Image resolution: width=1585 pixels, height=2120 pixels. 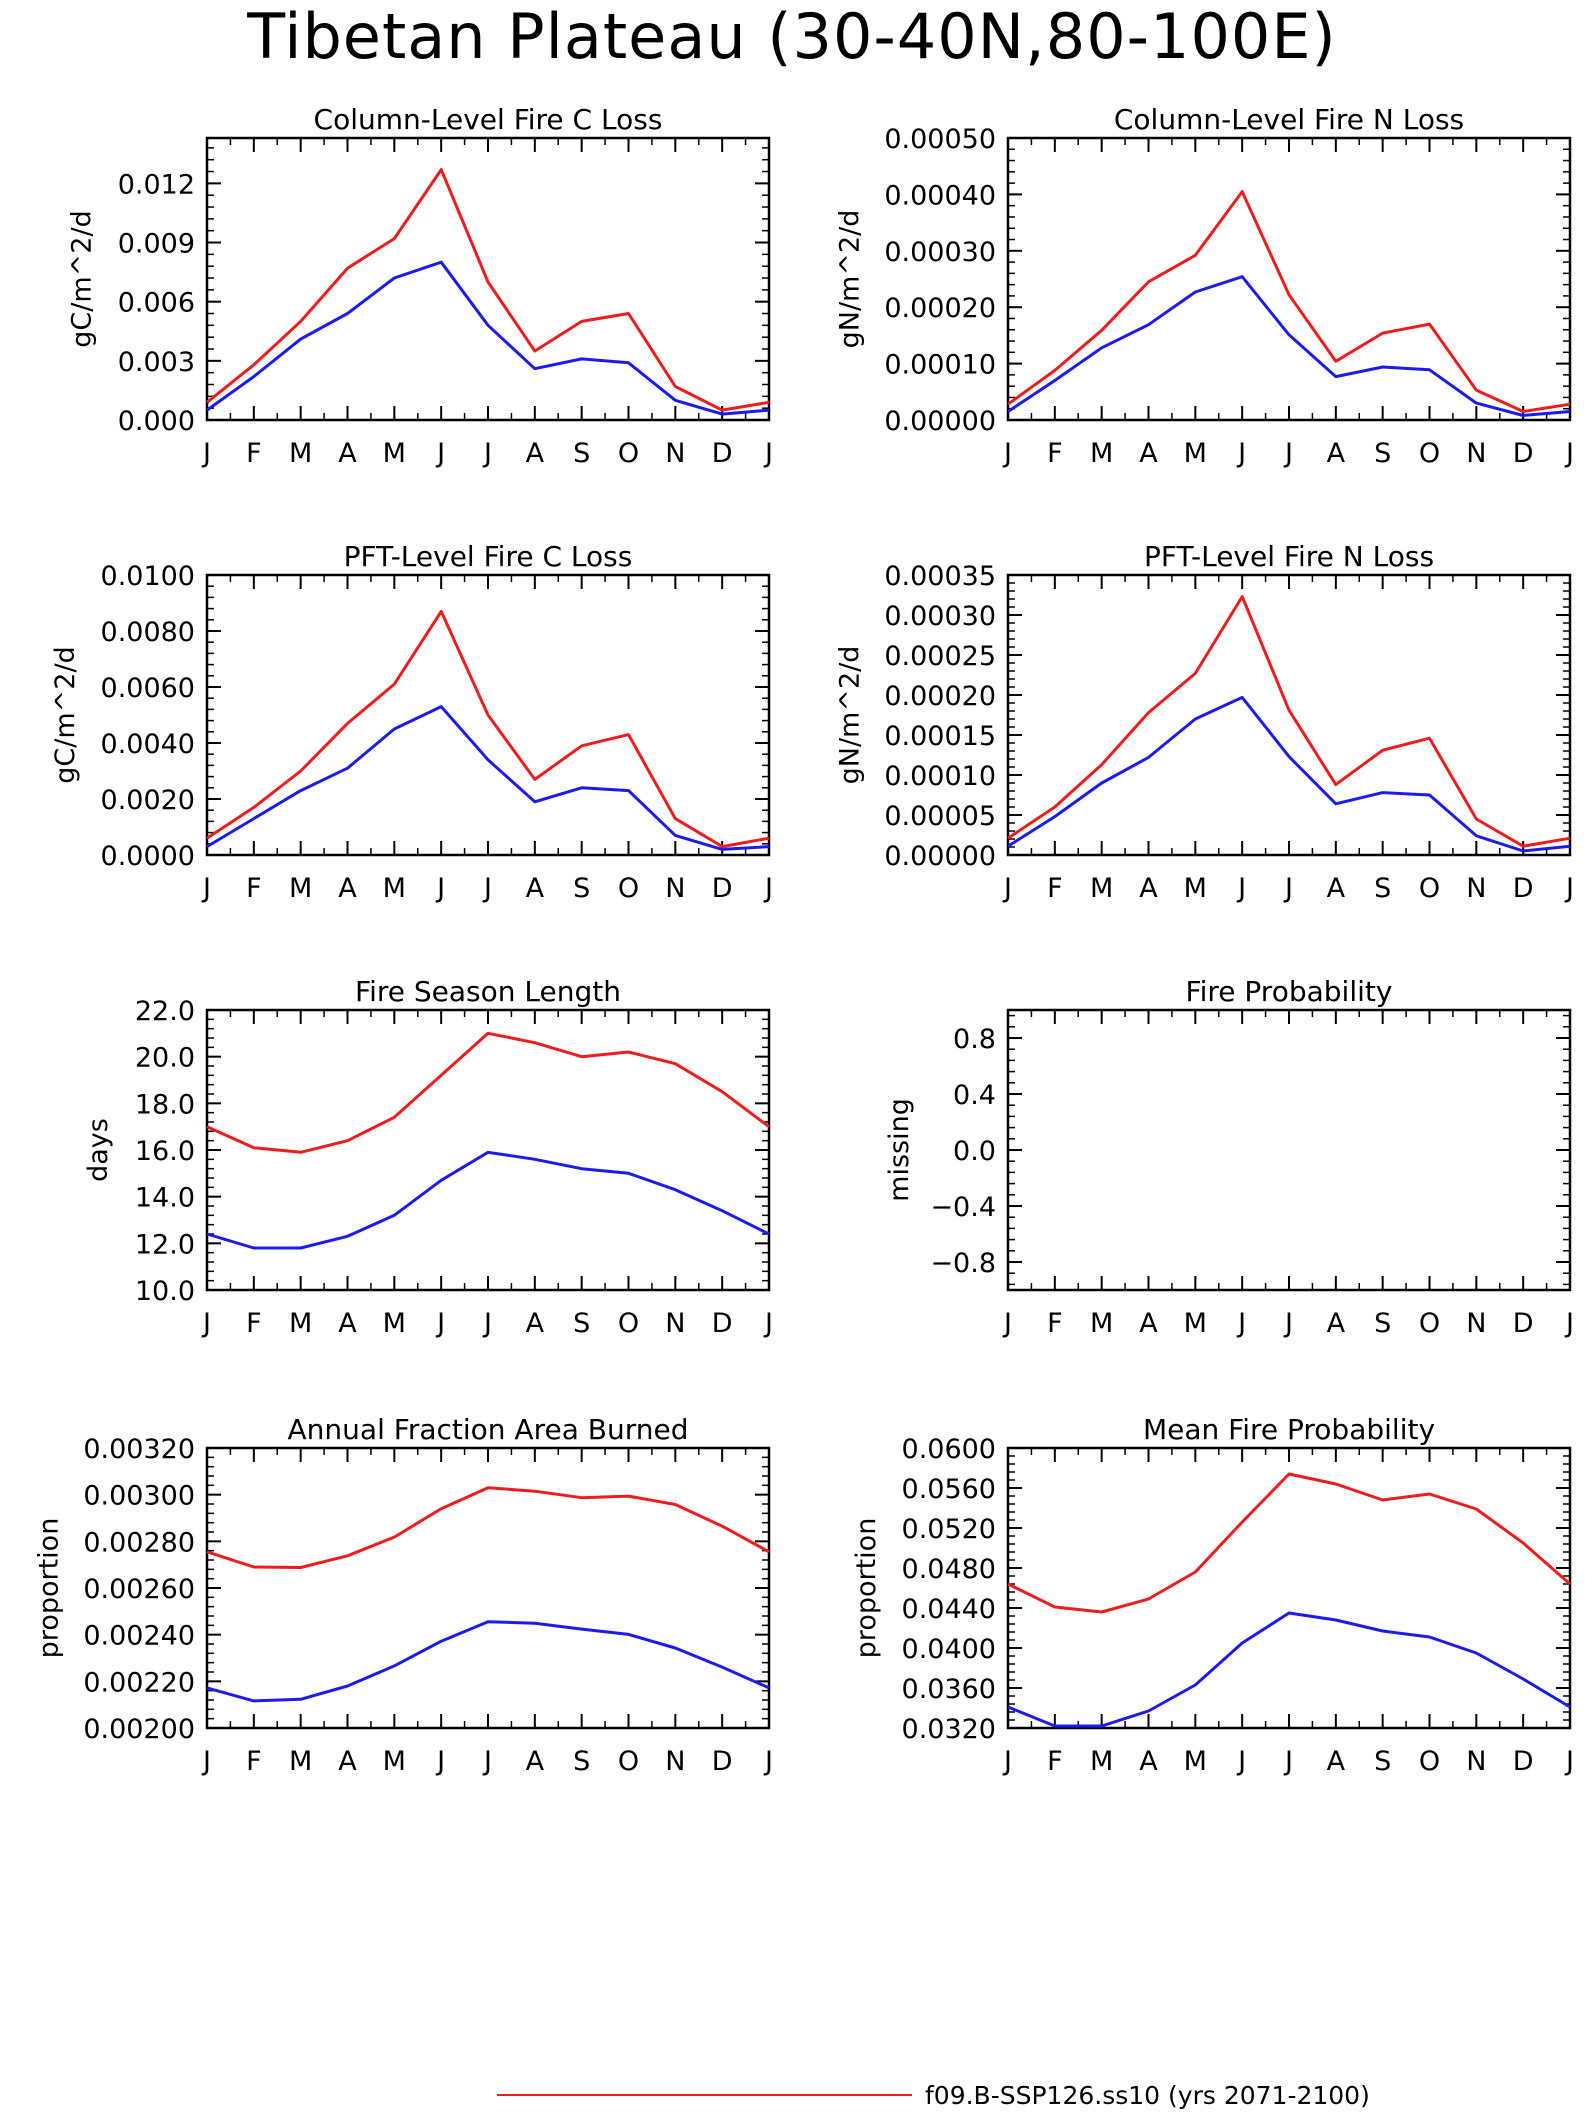 What do you see at coordinates (165, 1291) in the screenshot?
I see `y-tick-label: 10.0` at bounding box center [165, 1291].